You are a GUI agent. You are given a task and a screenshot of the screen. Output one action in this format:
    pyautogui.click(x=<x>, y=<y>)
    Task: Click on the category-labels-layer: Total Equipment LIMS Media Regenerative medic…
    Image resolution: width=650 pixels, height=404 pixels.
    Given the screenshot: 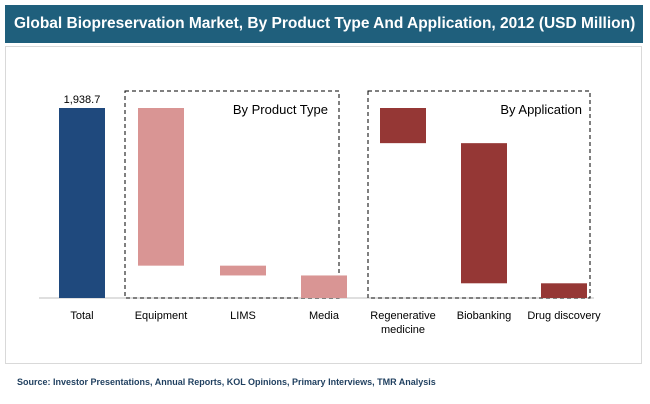 What is the action you would take?
    pyautogui.click(x=335, y=323)
    